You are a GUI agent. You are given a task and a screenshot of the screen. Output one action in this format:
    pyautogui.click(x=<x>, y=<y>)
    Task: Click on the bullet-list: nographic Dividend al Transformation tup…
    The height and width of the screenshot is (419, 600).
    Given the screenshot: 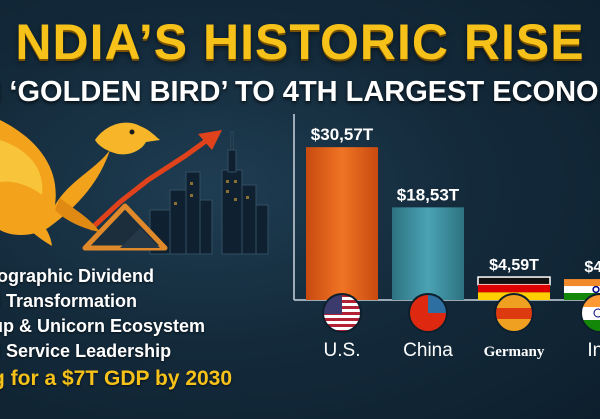 What is the action you would take?
    pyautogui.click(x=102, y=314)
    